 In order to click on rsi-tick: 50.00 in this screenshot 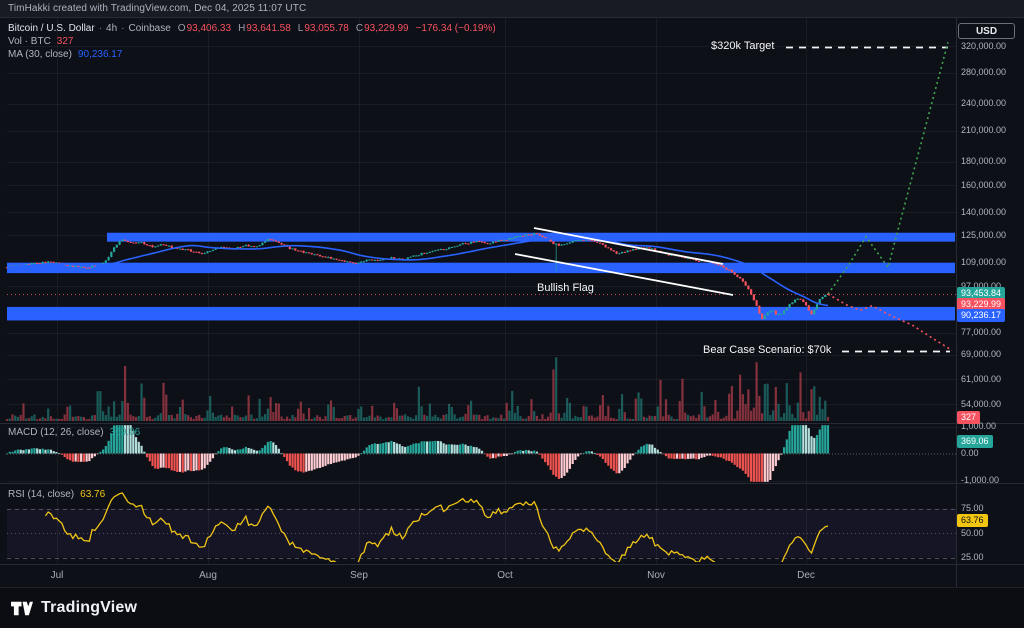, I will do `click(972, 532)`.